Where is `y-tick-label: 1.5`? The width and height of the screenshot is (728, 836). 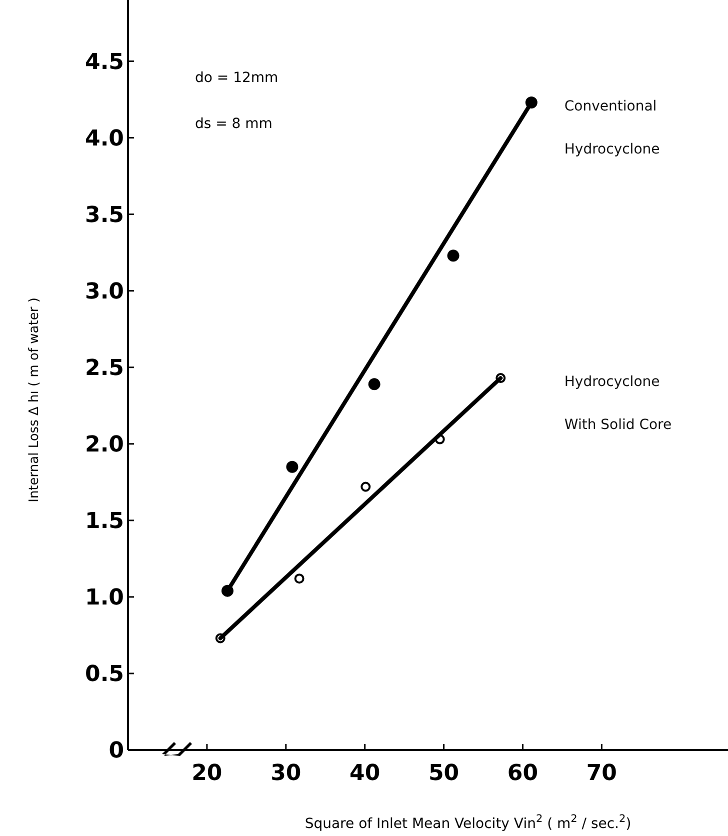 y-tick-label: 1.5 is located at coordinates (104, 521).